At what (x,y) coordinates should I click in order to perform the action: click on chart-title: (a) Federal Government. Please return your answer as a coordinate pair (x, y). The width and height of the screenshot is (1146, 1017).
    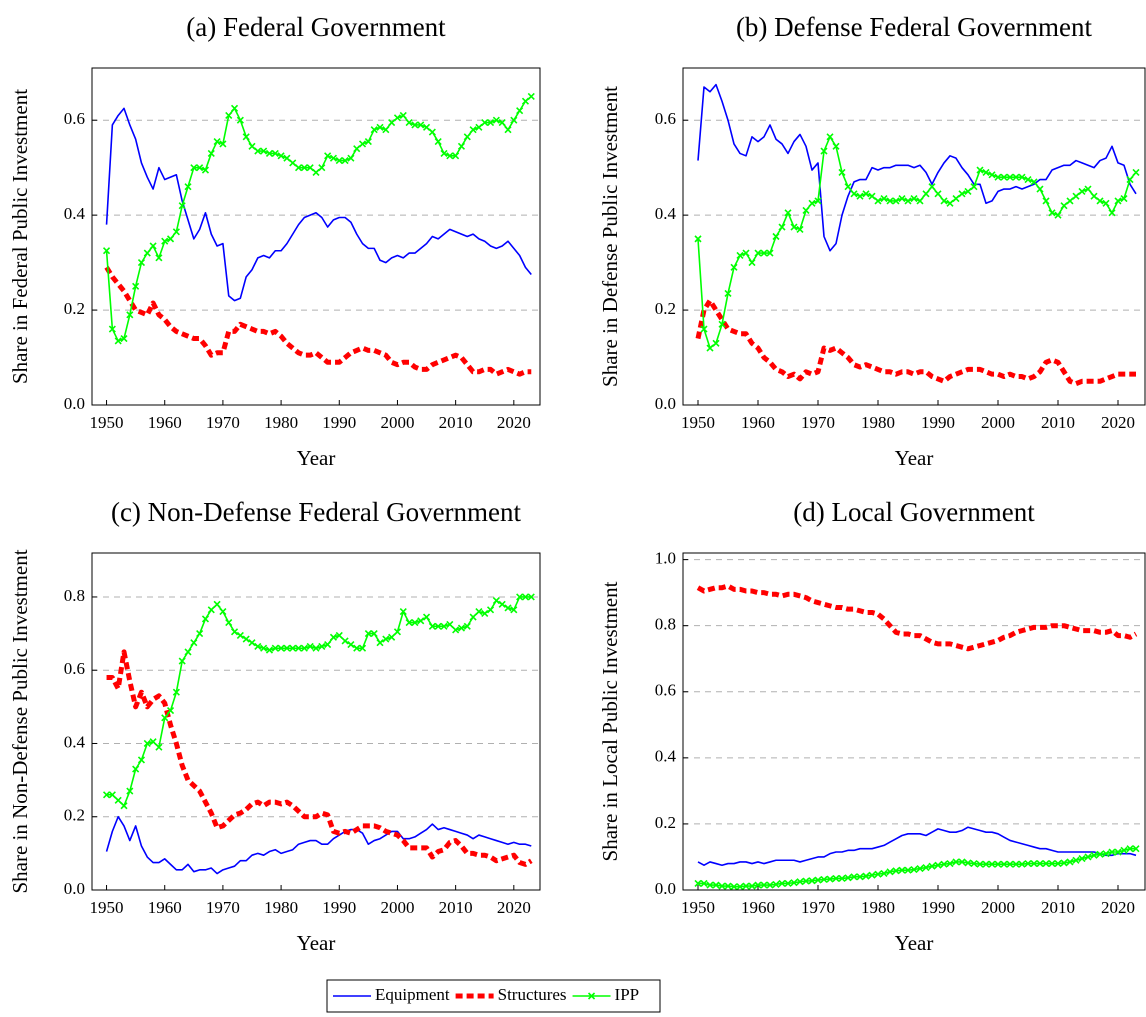
    Looking at the image, I should click on (316, 27).